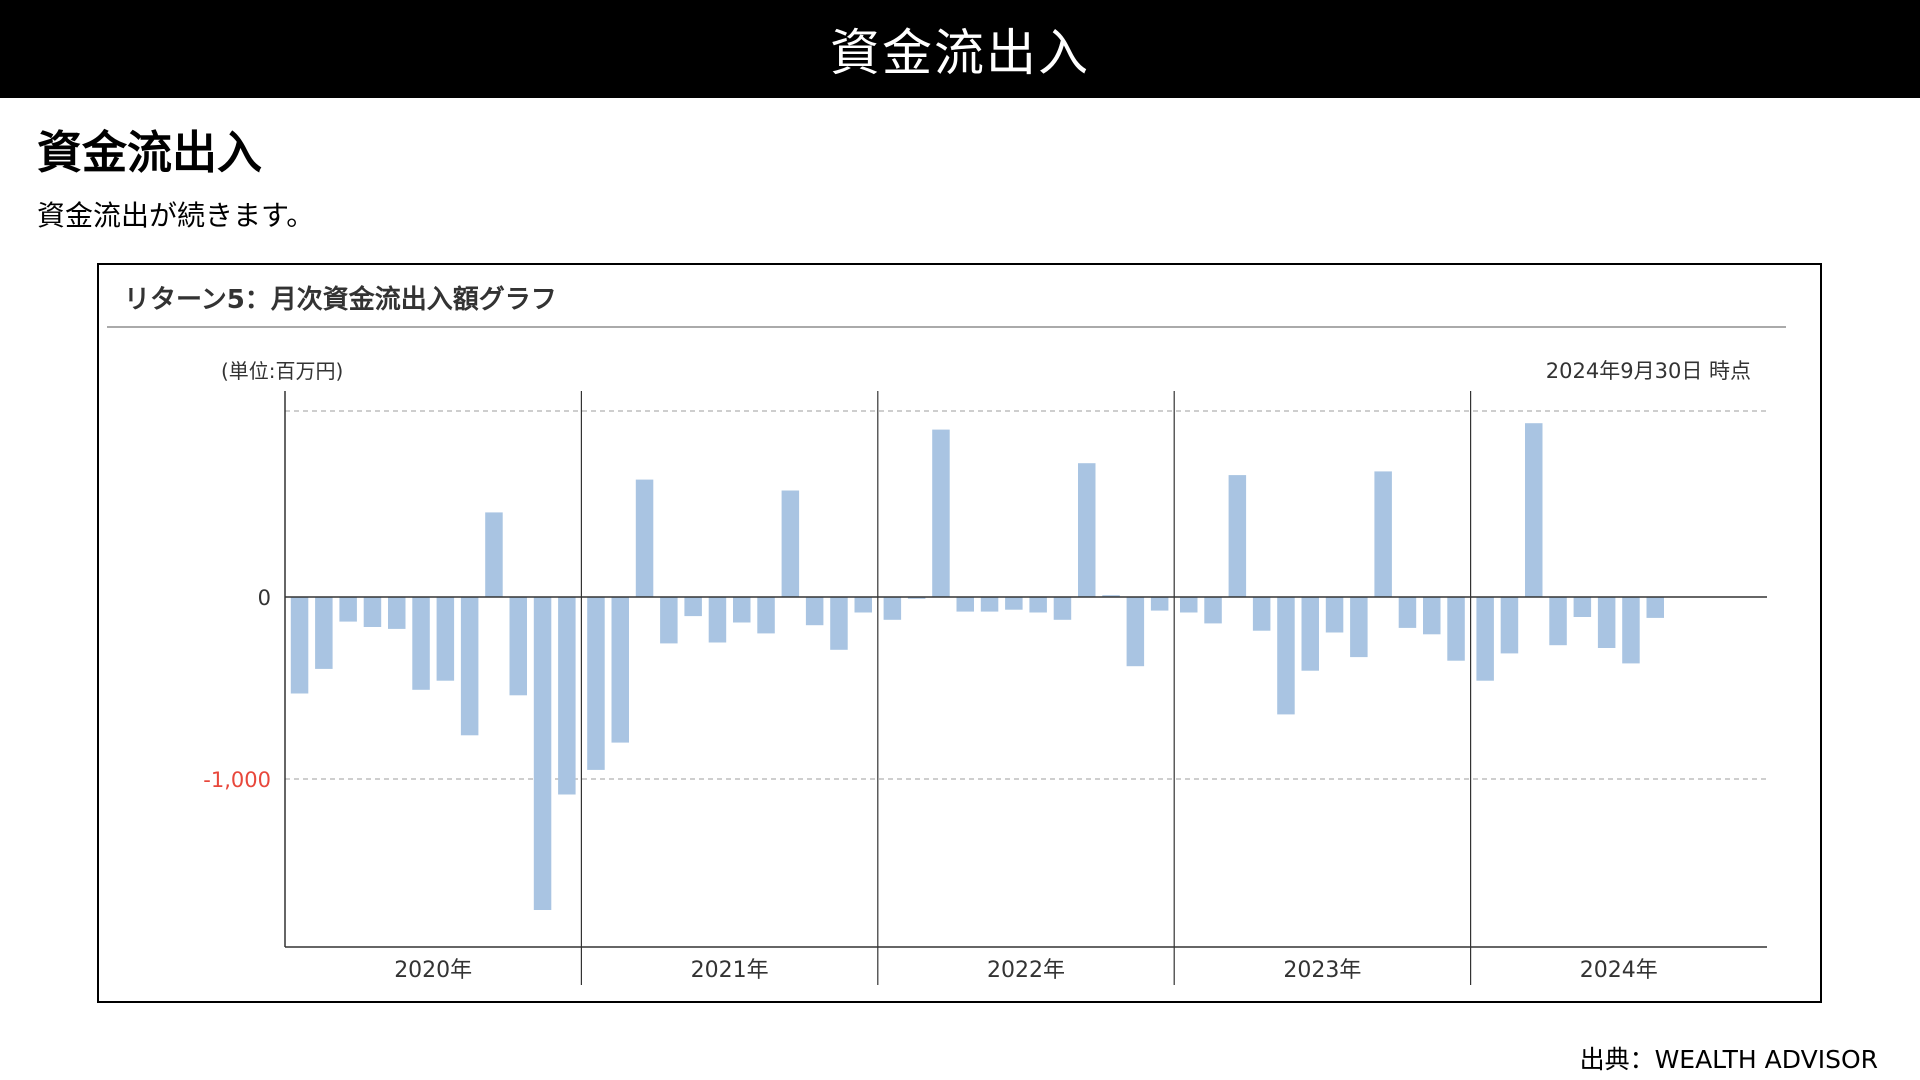 Image resolution: width=1920 pixels, height=1080 pixels. Describe the element at coordinates (340, 299) in the screenshot. I see `chart-title: リターン5：月次資金流出入額グラフ` at that location.